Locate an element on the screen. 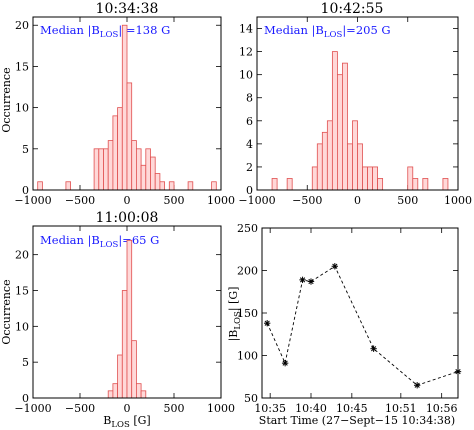 The image size is (474, 430). x-tick-label: 10:35 is located at coordinates (270, 408).